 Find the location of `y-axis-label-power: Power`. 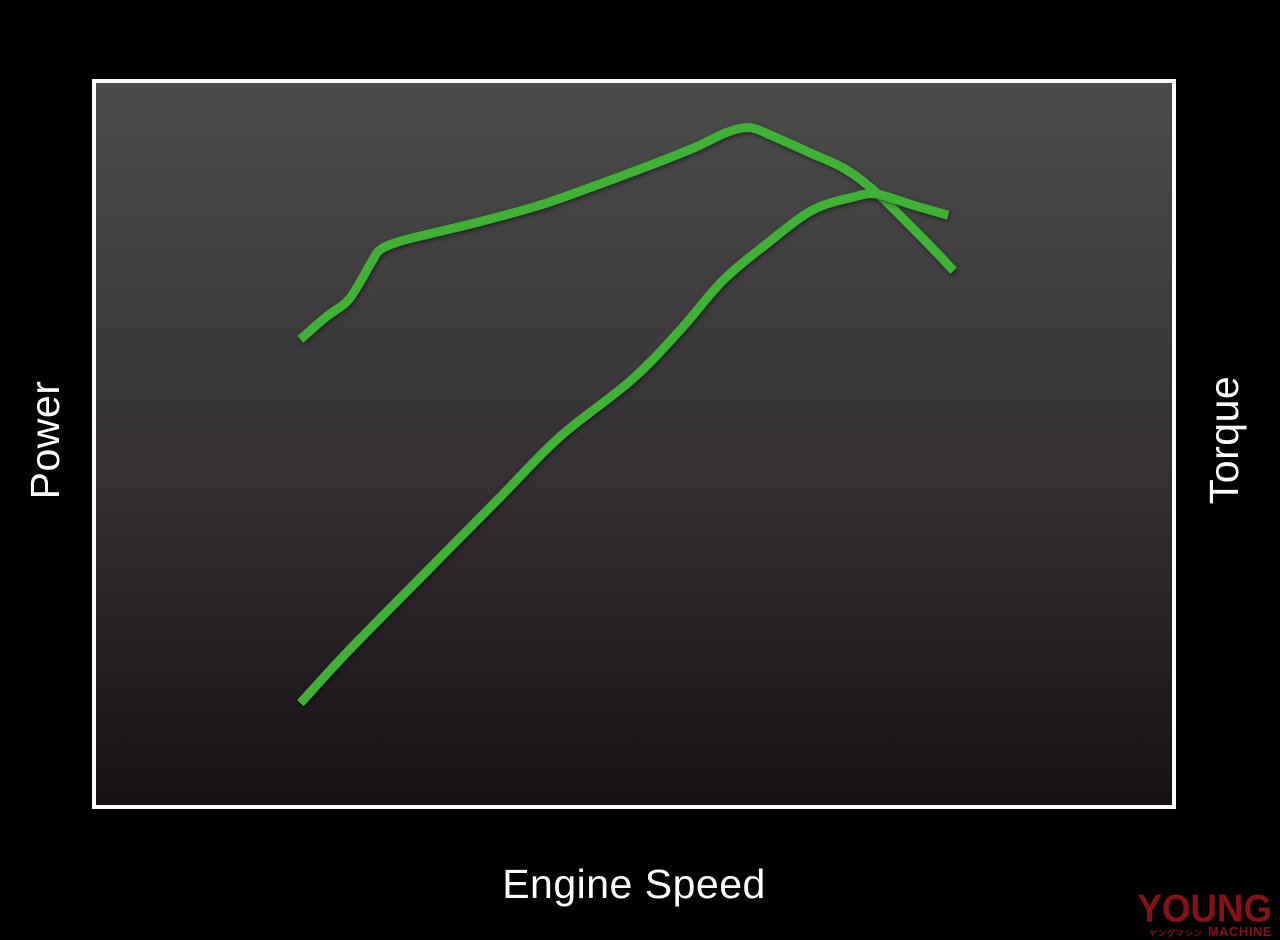

y-axis-label-power: Power is located at coordinates (45, 440).